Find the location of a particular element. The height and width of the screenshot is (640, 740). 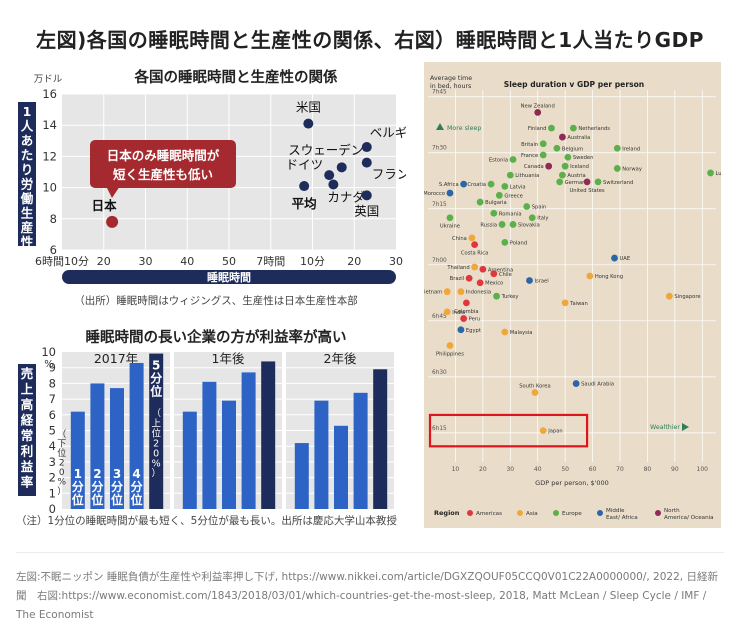

bar-category-label-char: 5 is located at coordinates (156, 366).